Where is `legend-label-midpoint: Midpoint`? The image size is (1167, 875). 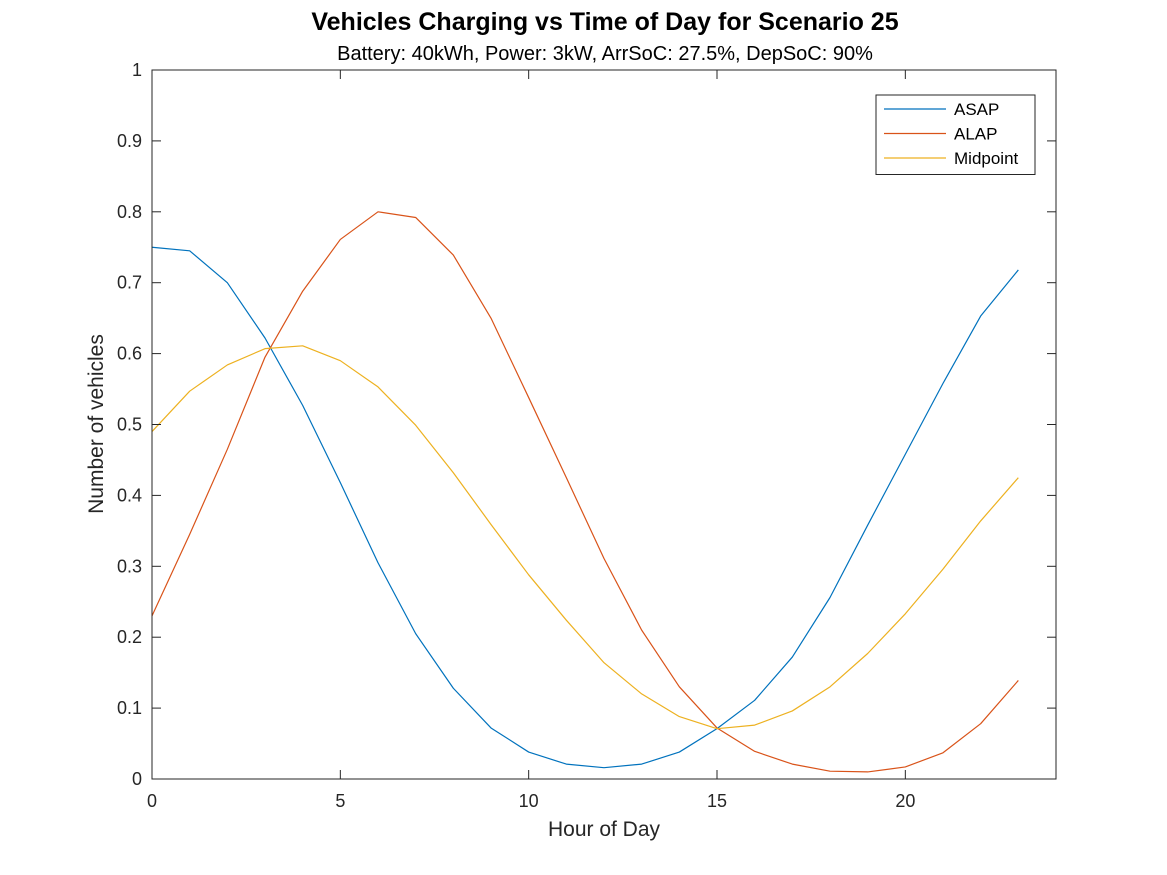 legend-label-midpoint: Midpoint is located at coordinates (986, 158).